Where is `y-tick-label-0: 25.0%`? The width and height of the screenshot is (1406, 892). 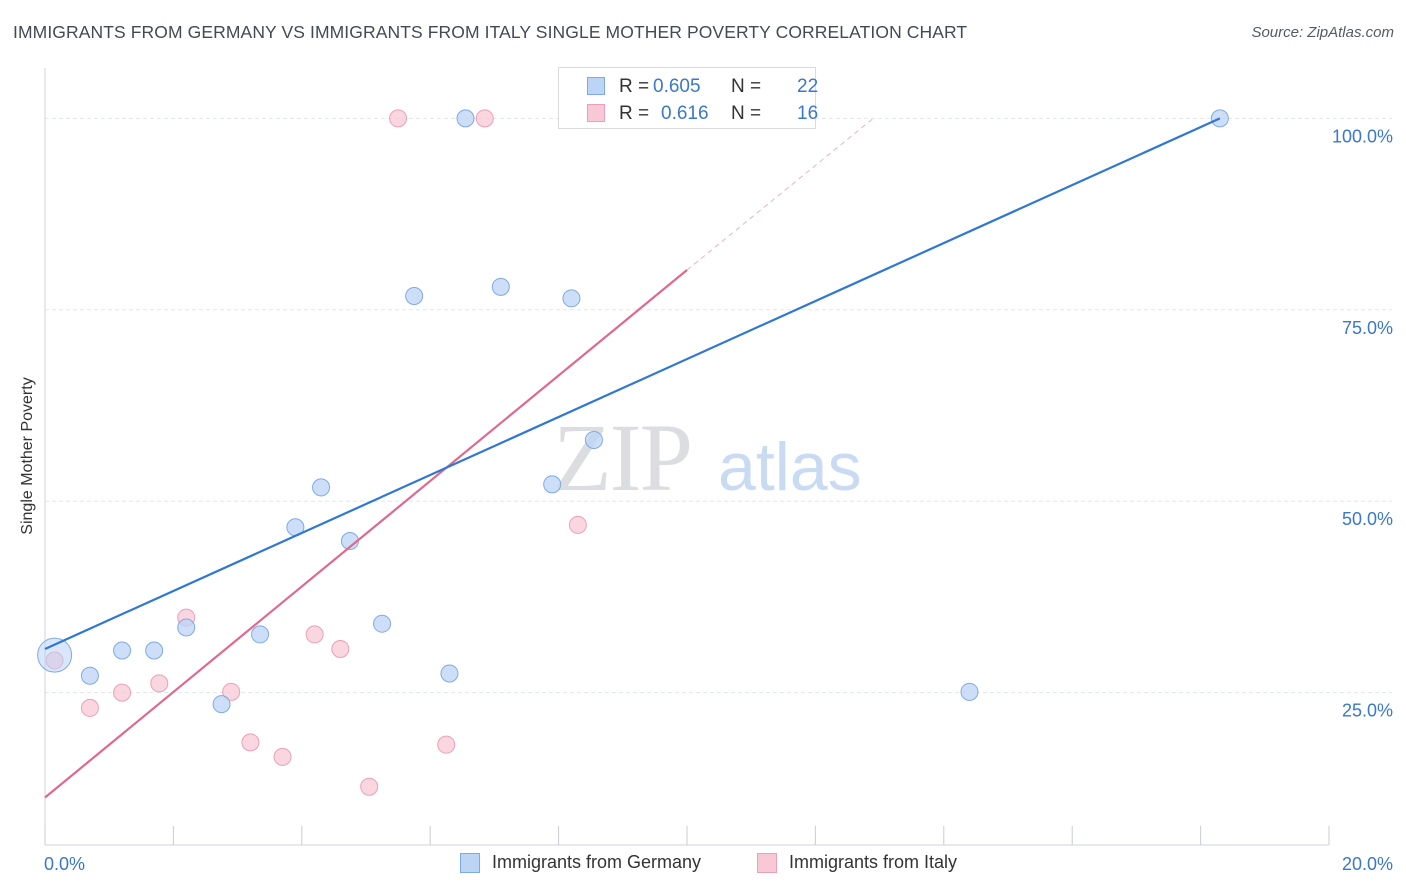
y-tick-label-0: 25.0% is located at coordinates (1367, 711).